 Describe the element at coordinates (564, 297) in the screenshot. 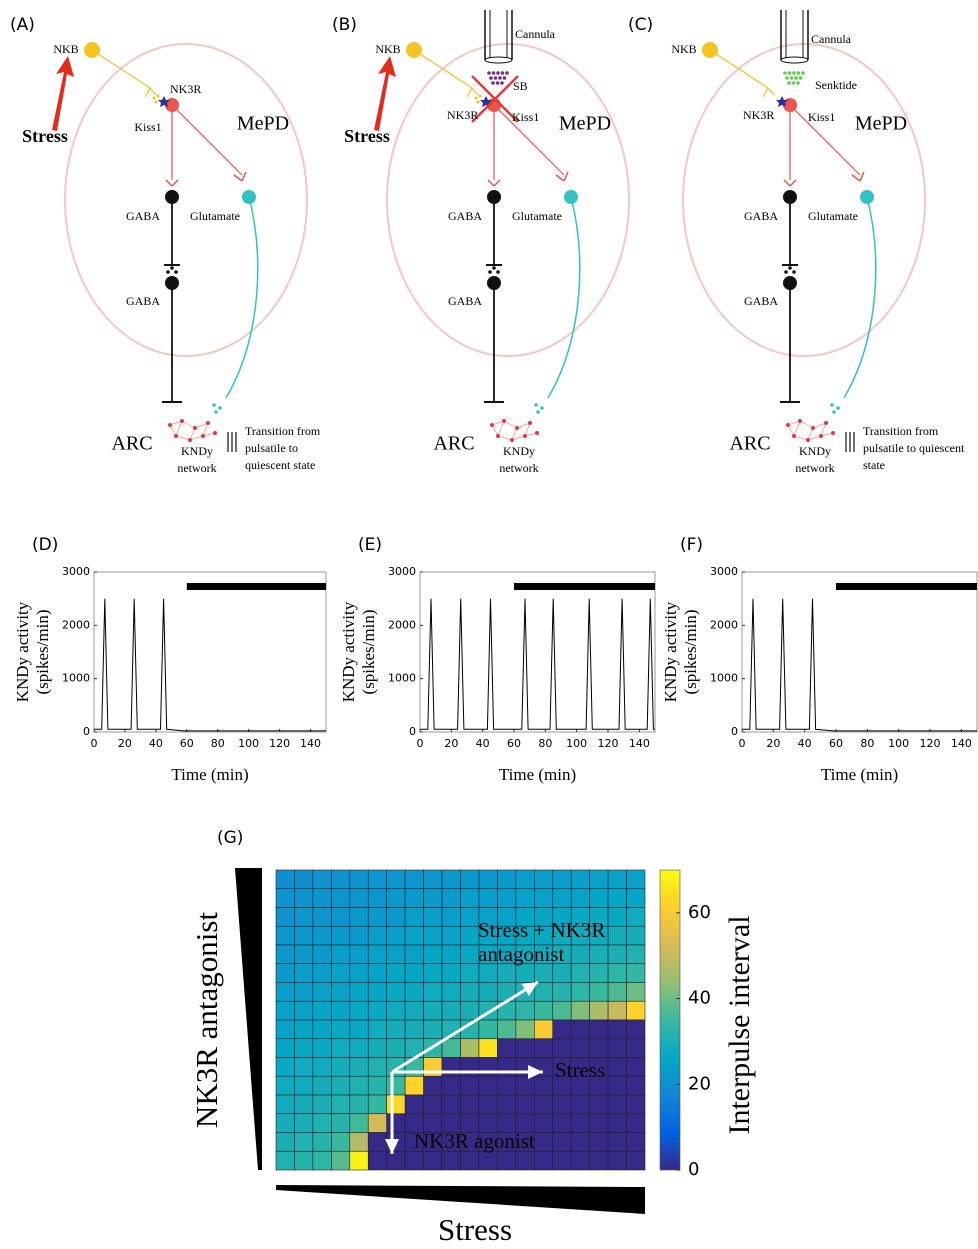

I see `glutamate-axon` at that location.